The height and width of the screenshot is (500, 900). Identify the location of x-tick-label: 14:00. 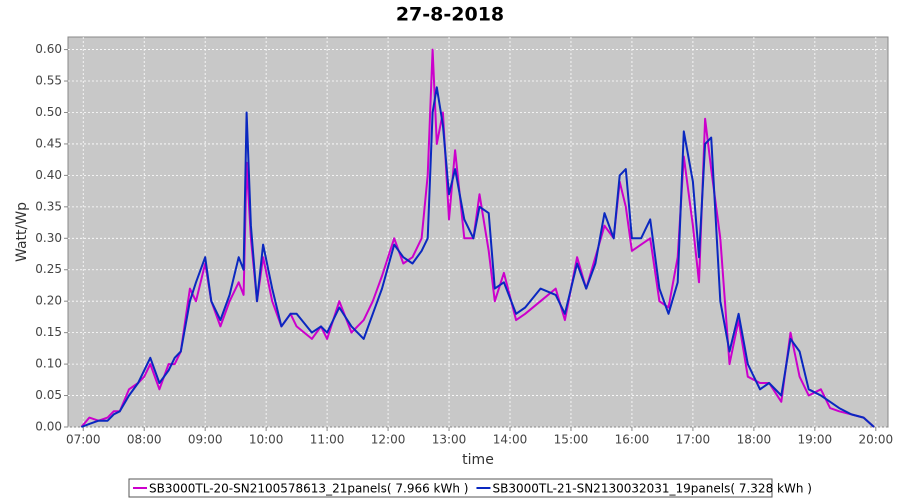
(510, 440).